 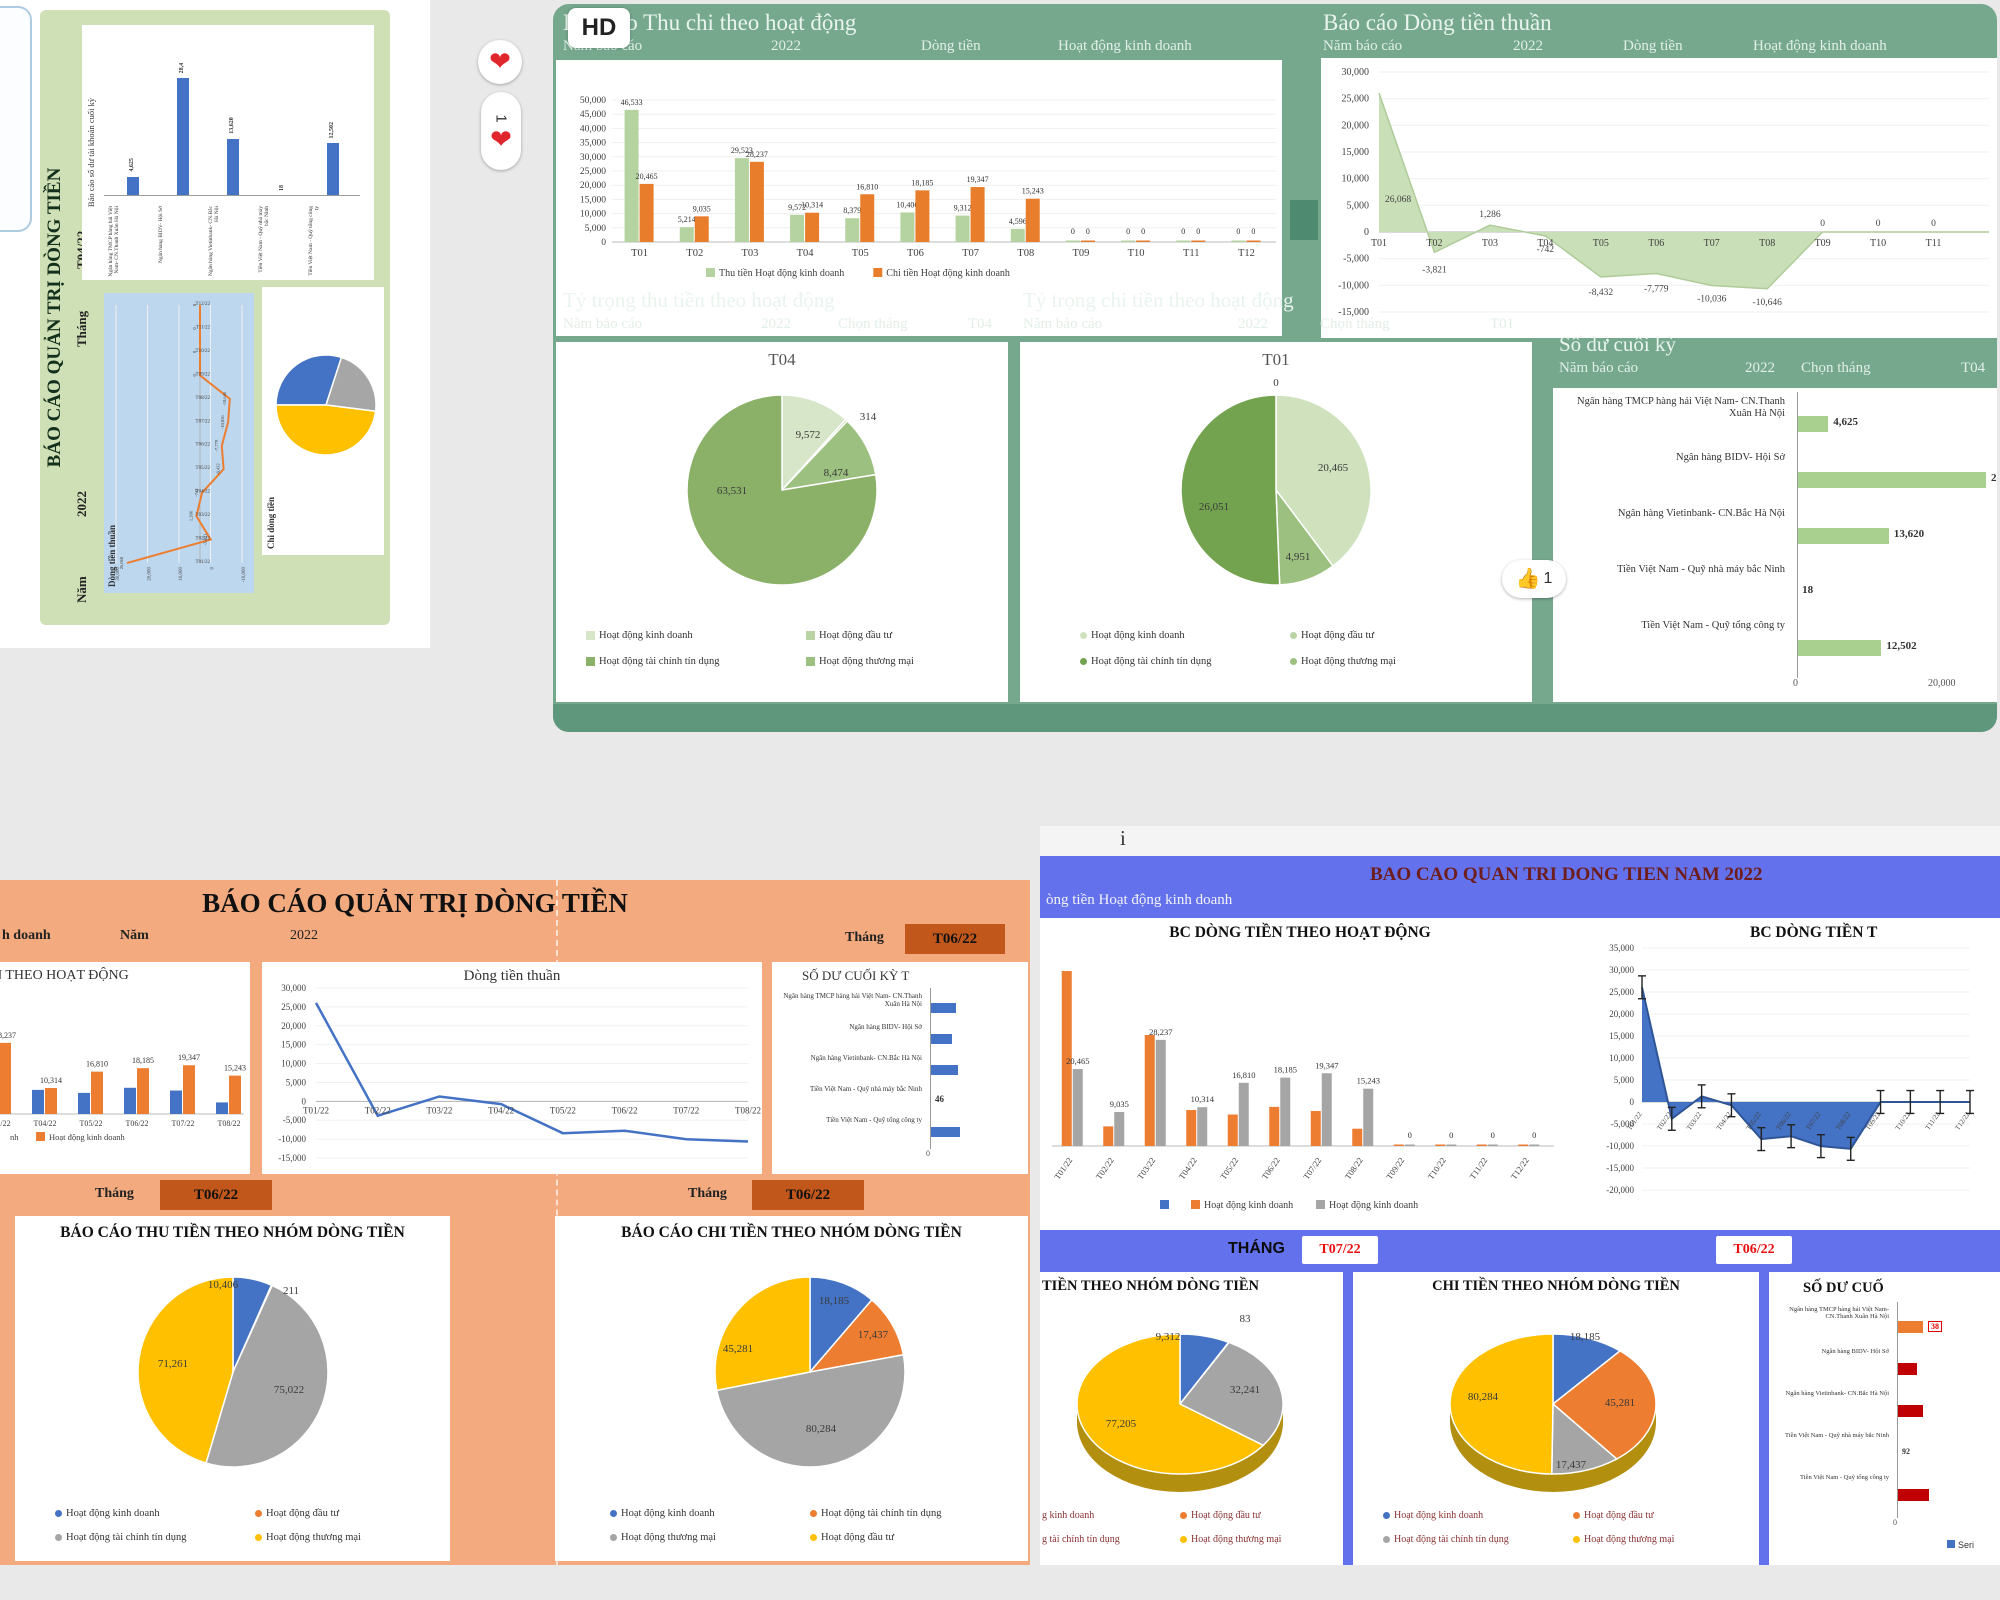 I want to click on axis-tick: 0, so click(x=1895, y=1522).